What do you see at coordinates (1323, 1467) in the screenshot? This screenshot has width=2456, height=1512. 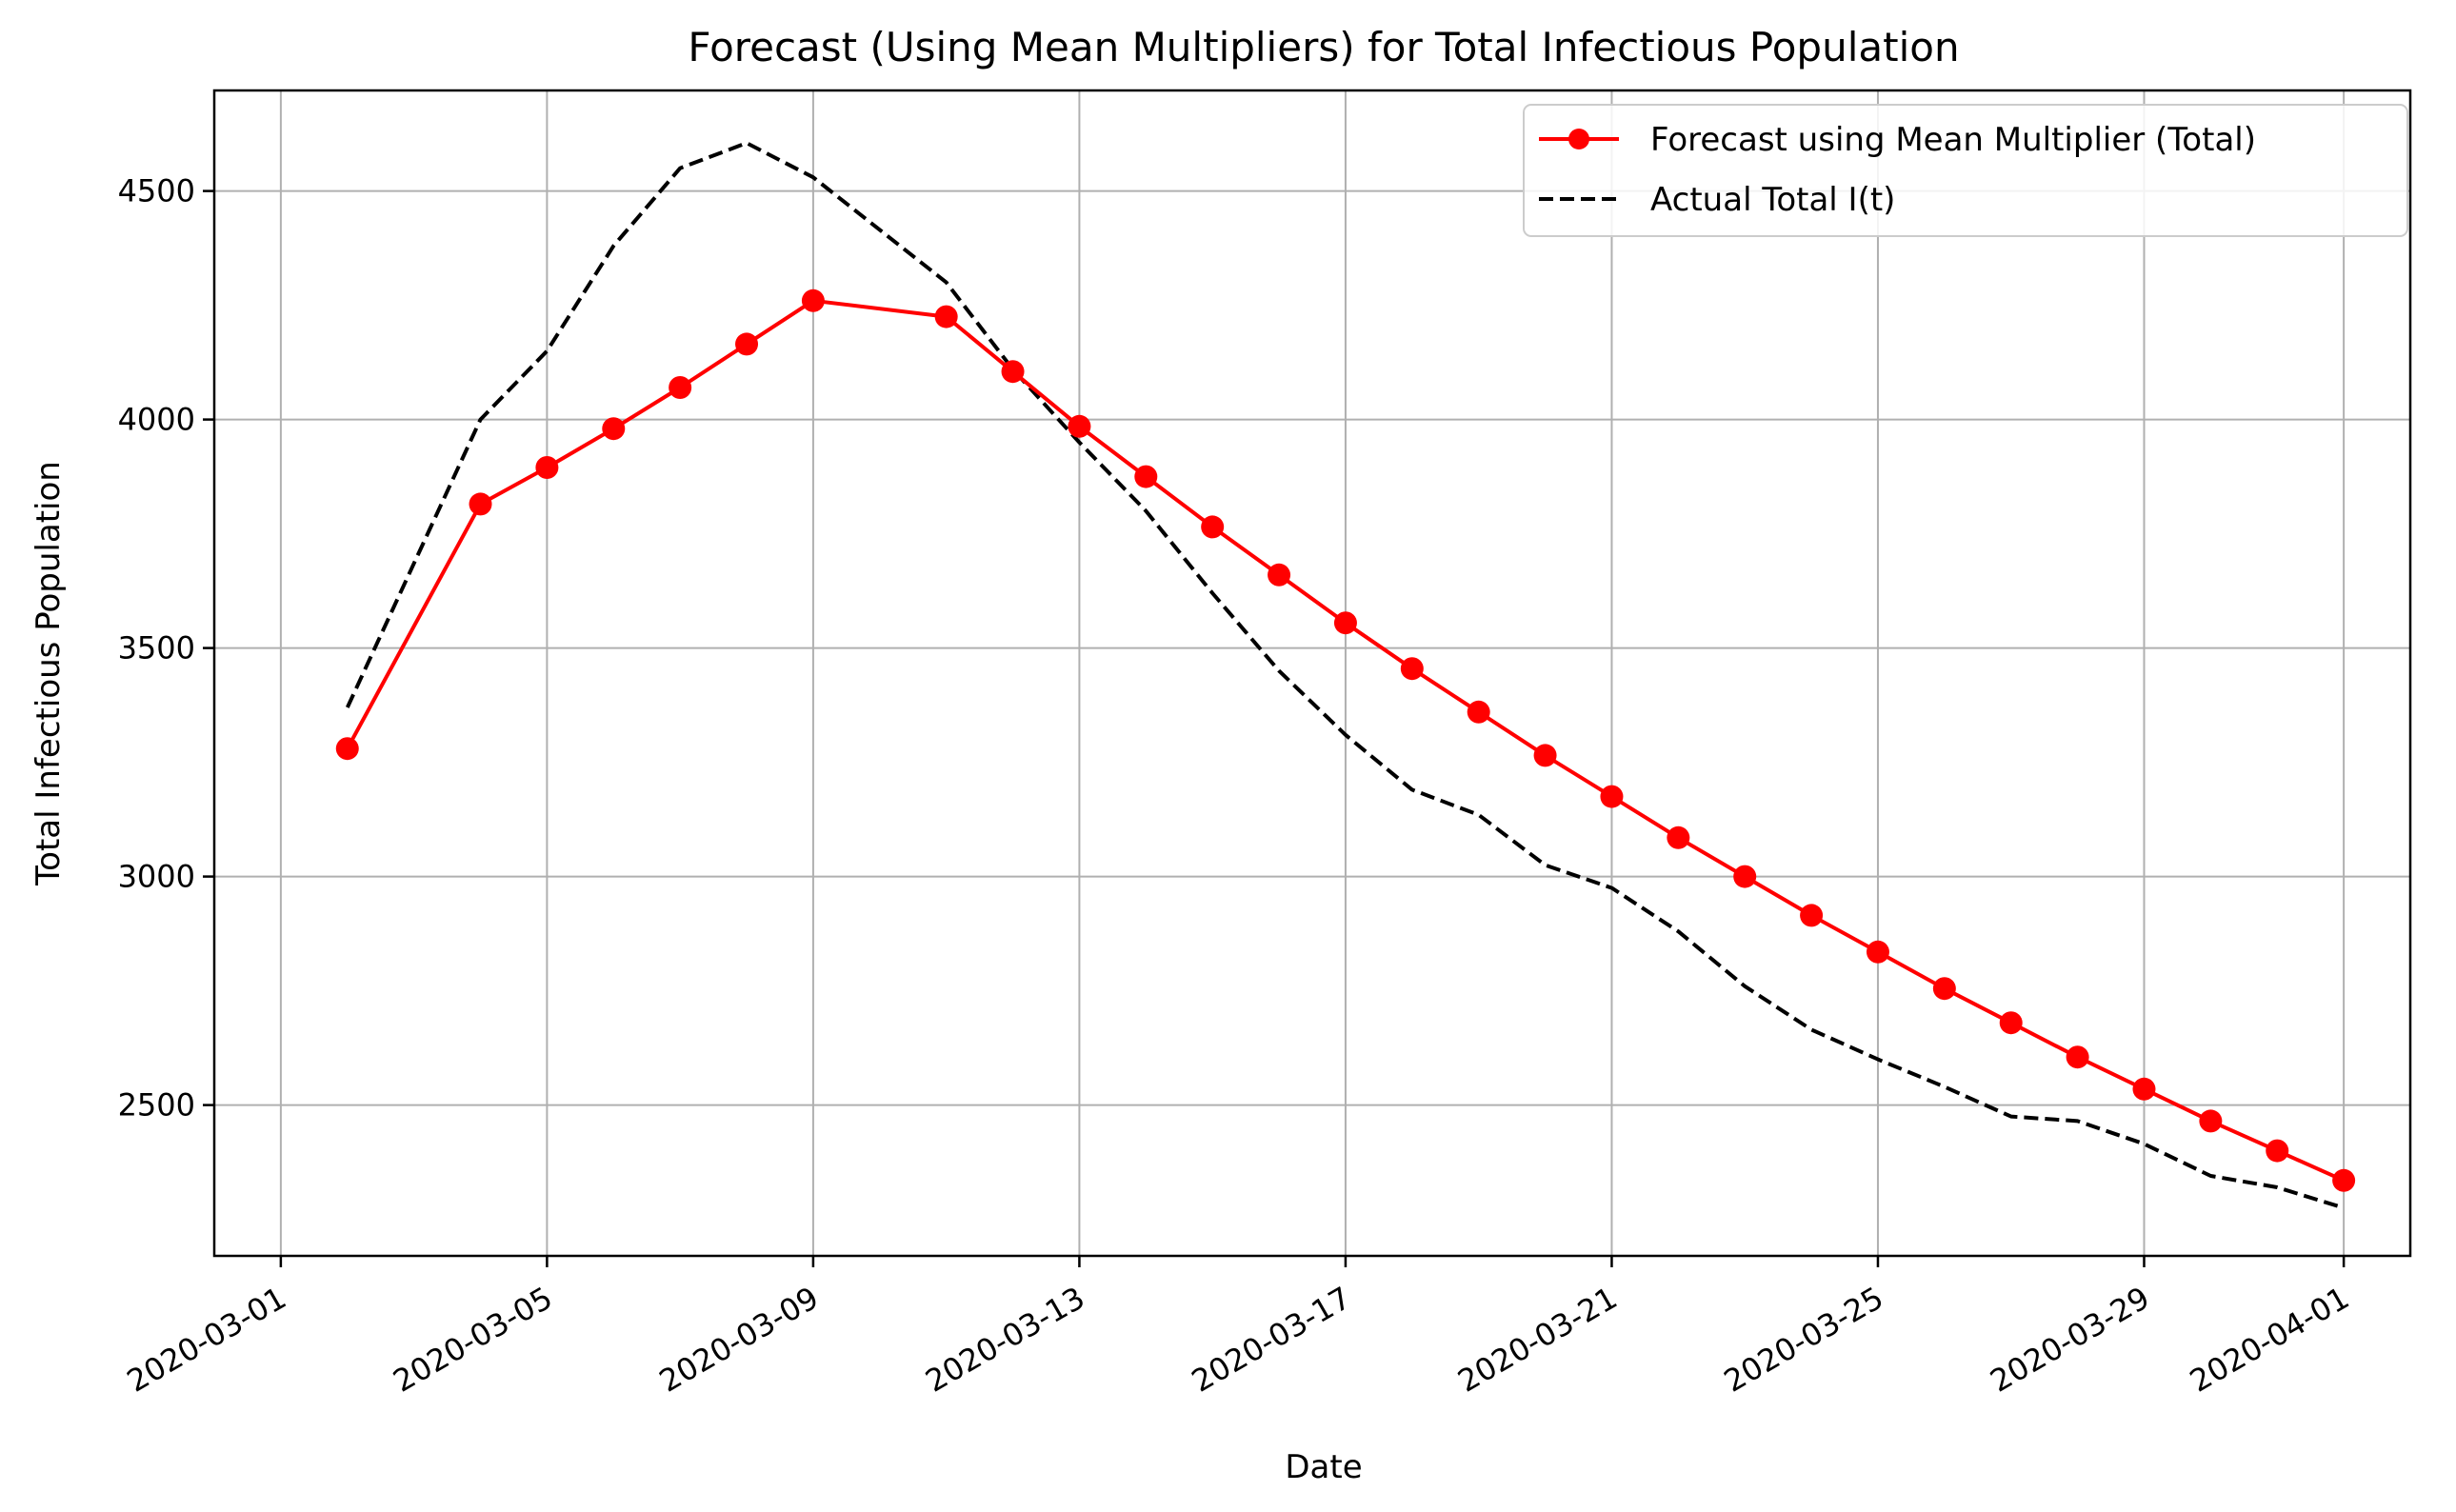 I see `x-axis-label: Date` at bounding box center [1323, 1467].